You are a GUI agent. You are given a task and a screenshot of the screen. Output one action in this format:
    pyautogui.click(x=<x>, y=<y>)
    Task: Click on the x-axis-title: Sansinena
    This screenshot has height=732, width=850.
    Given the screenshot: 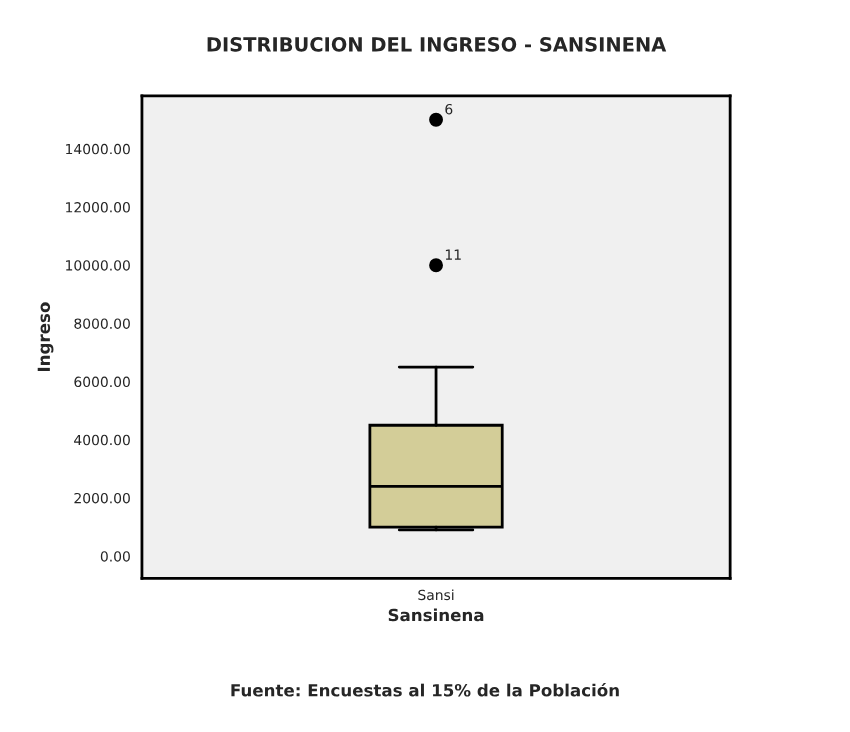 What is the action you would take?
    pyautogui.click(x=436, y=615)
    